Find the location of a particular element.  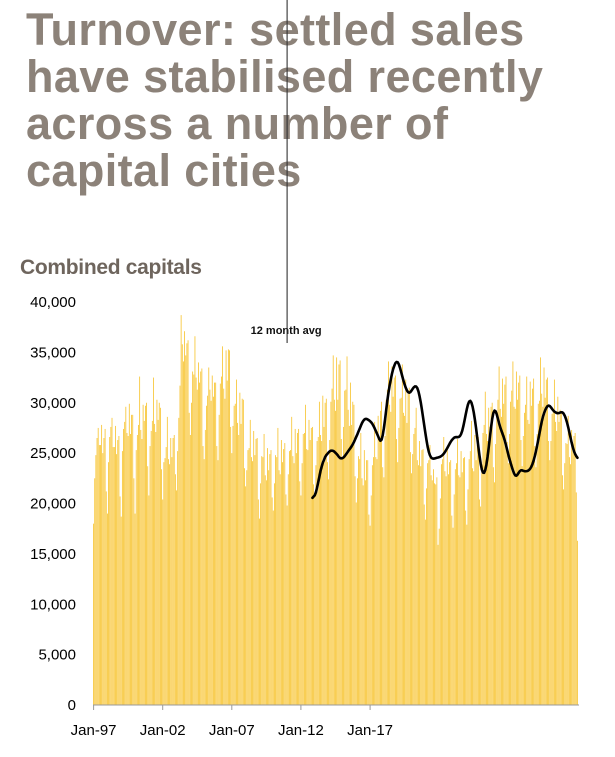

title-line: across a number of is located at coordinates (237, 123).